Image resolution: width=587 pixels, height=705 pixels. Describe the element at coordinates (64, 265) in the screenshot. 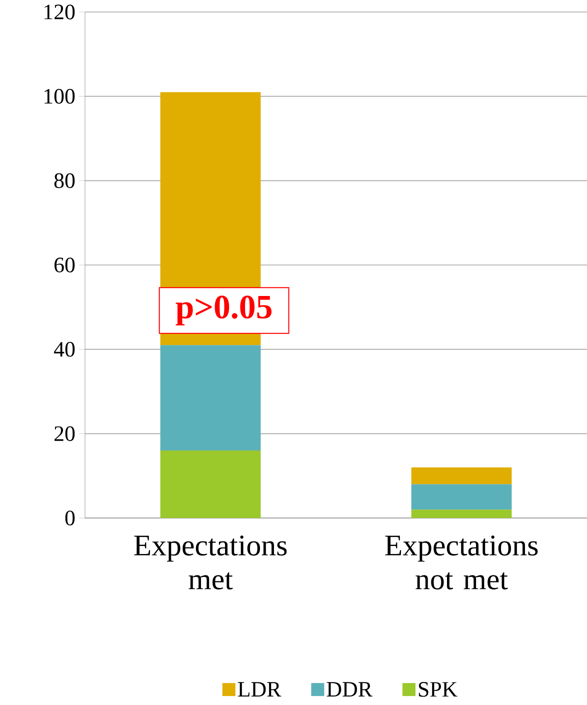

I see `y-tick-label: 60` at that location.